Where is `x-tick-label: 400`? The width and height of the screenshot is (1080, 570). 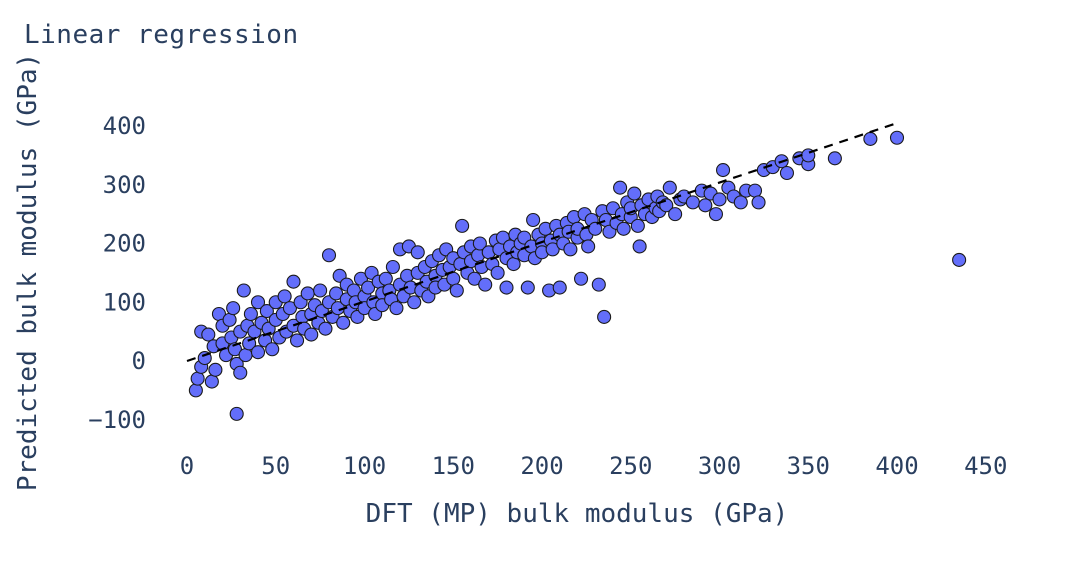
x-tick-label: 400 is located at coordinates (896, 466).